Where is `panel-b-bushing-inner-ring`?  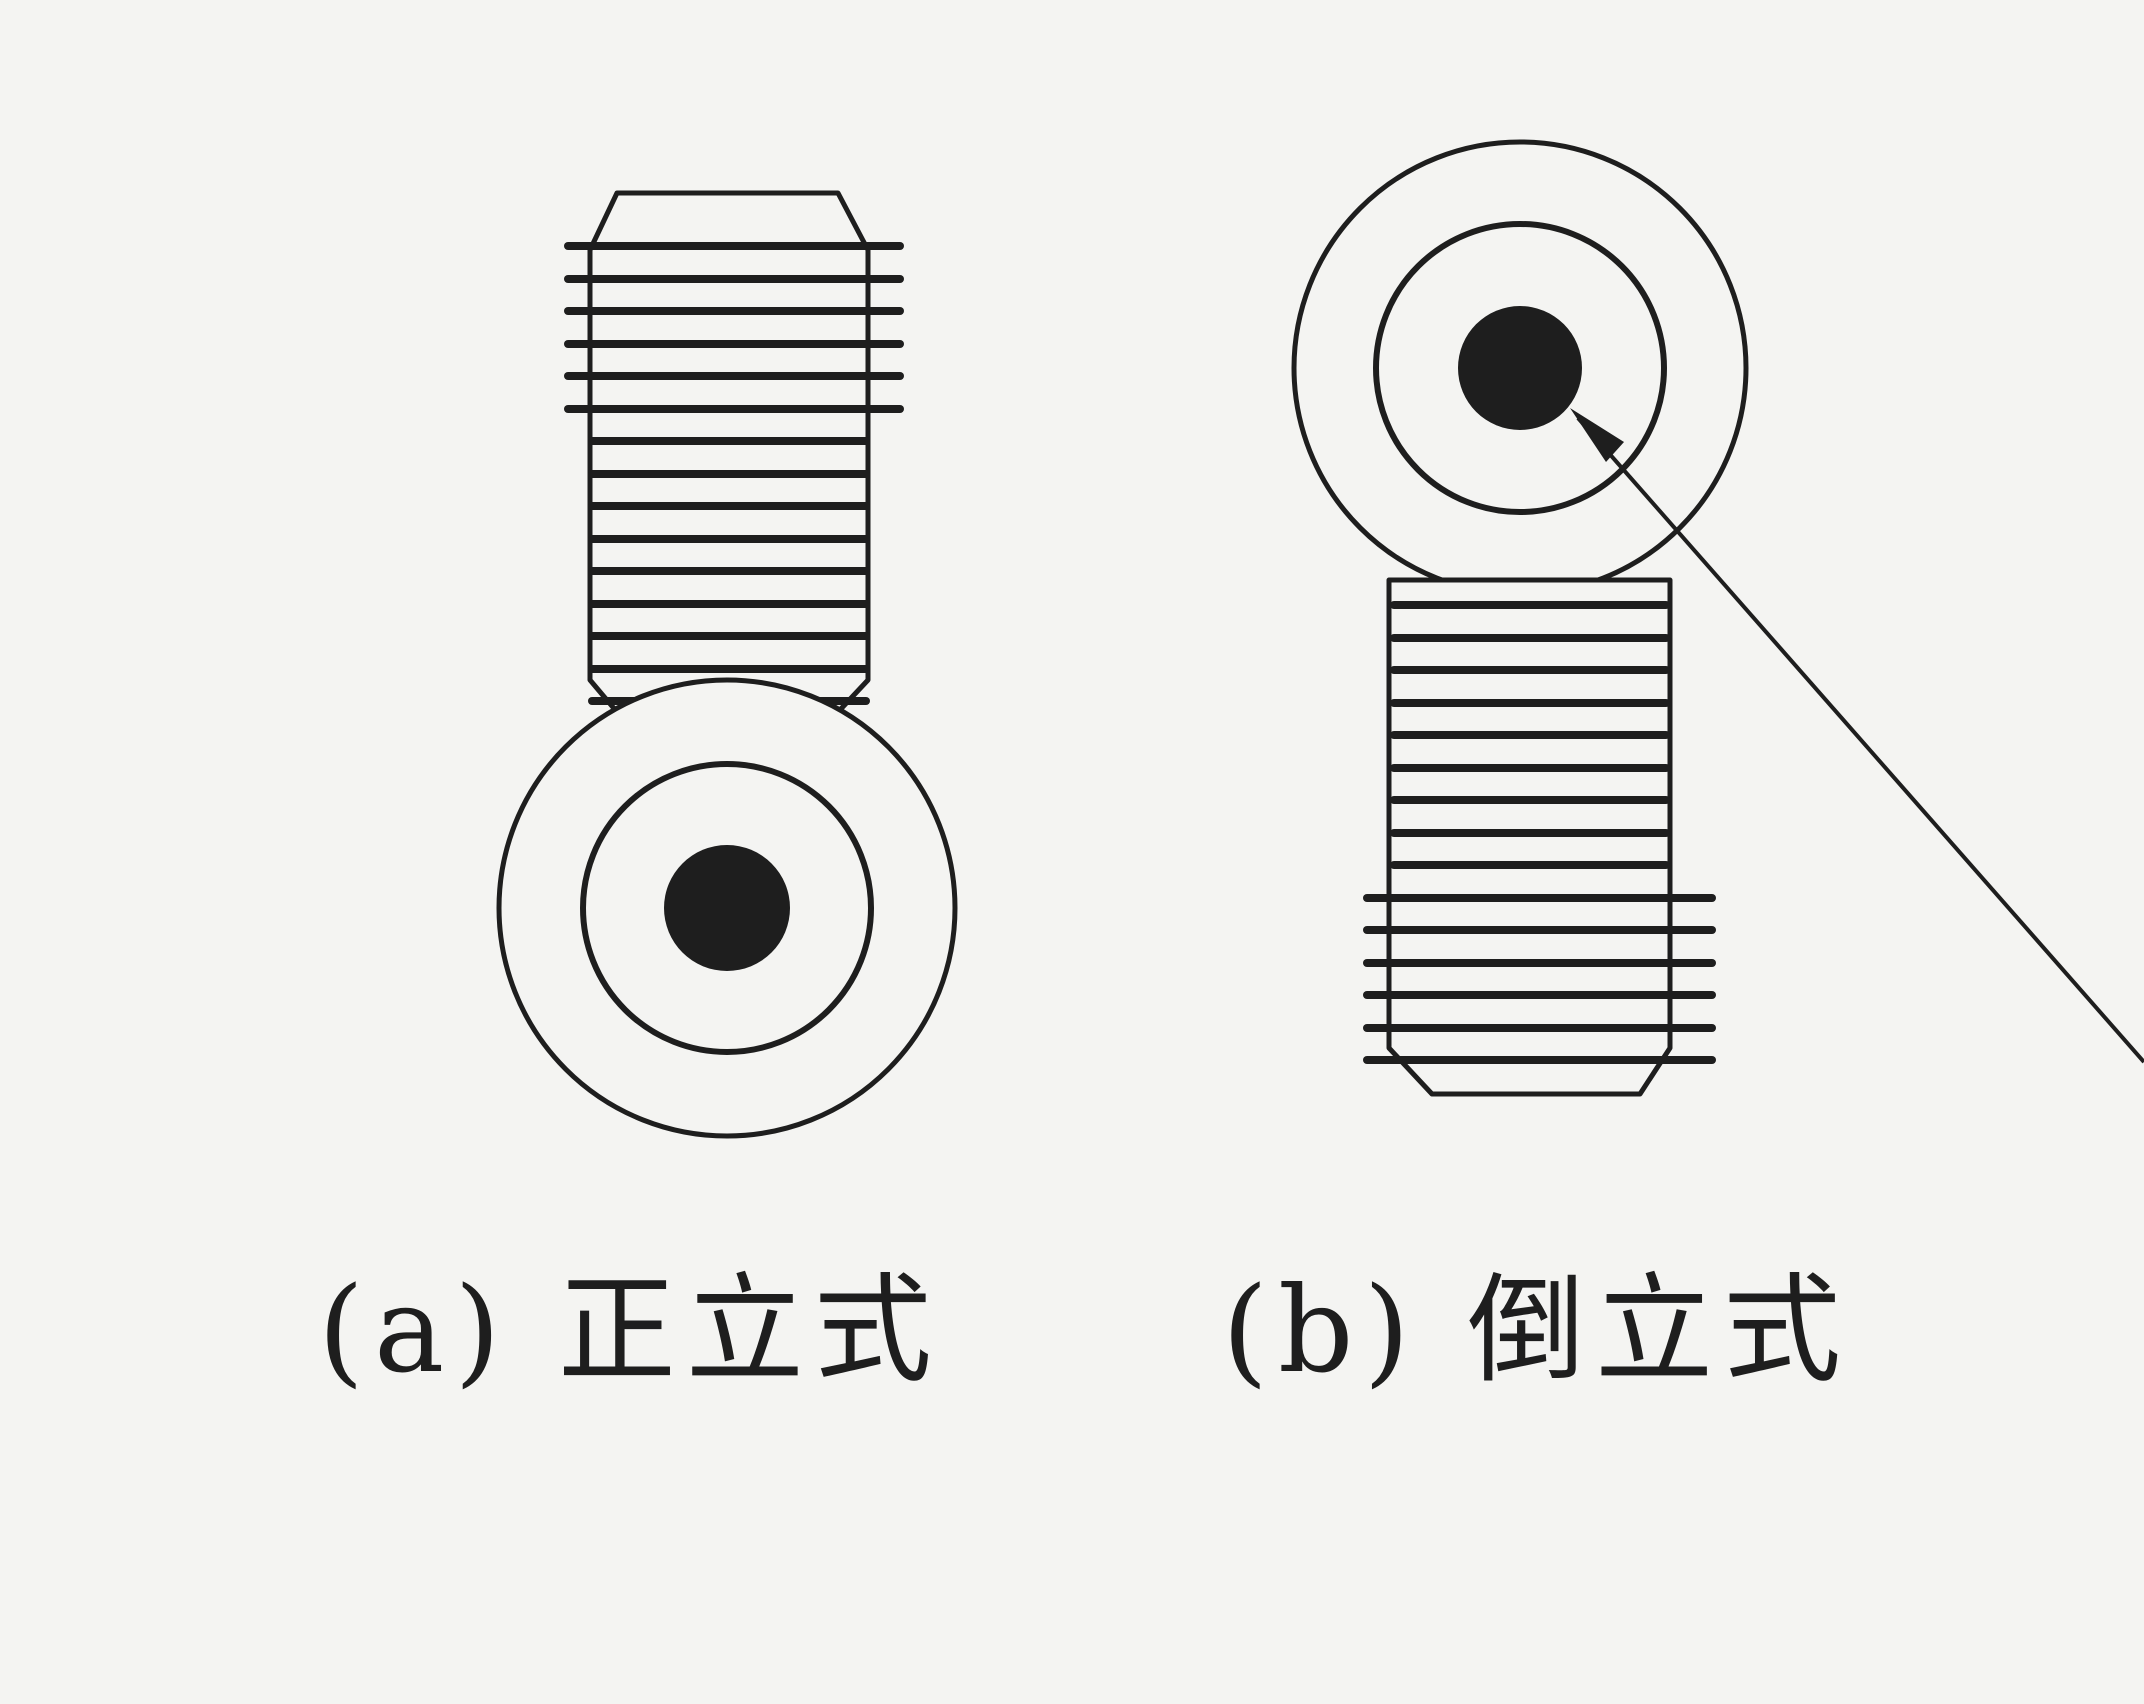
panel-b-bushing-inner-ring is located at coordinates (1520, 368).